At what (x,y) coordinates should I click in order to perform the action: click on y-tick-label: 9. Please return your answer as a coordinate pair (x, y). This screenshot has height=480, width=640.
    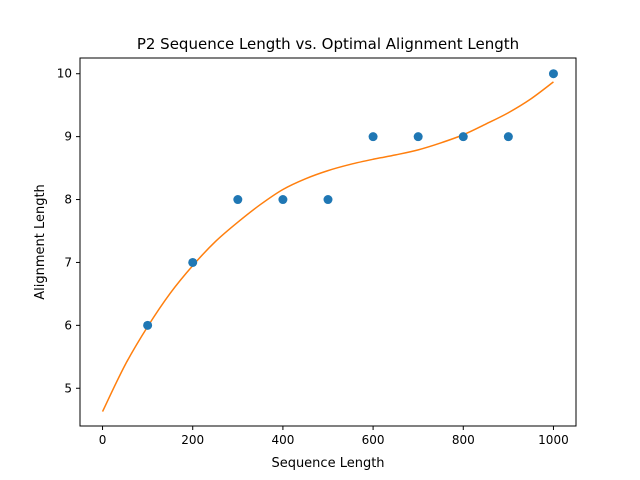
    Looking at the image, I should click on (68, 137).